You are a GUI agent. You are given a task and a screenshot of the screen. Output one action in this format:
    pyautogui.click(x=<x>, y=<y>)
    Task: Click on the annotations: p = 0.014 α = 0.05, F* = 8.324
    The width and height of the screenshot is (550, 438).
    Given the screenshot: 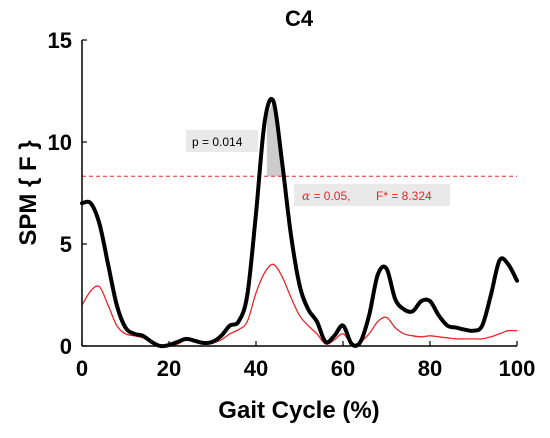 What is the action you would take?
    pyautogui.click(x=318, y=168)
    